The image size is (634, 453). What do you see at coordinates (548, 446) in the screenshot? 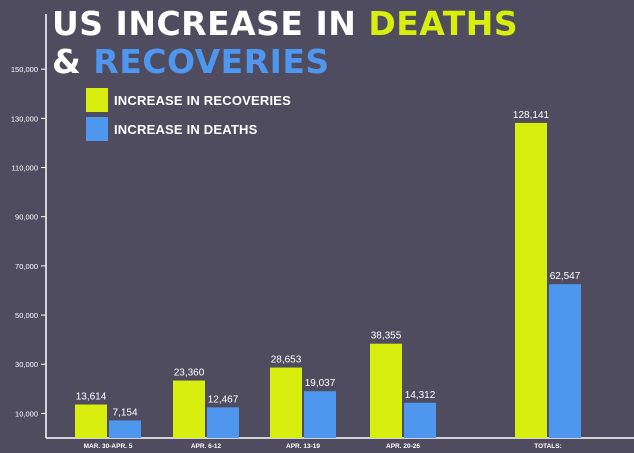
I see `x-tick-label: TOTALS:` at bounding box center [548, 446].